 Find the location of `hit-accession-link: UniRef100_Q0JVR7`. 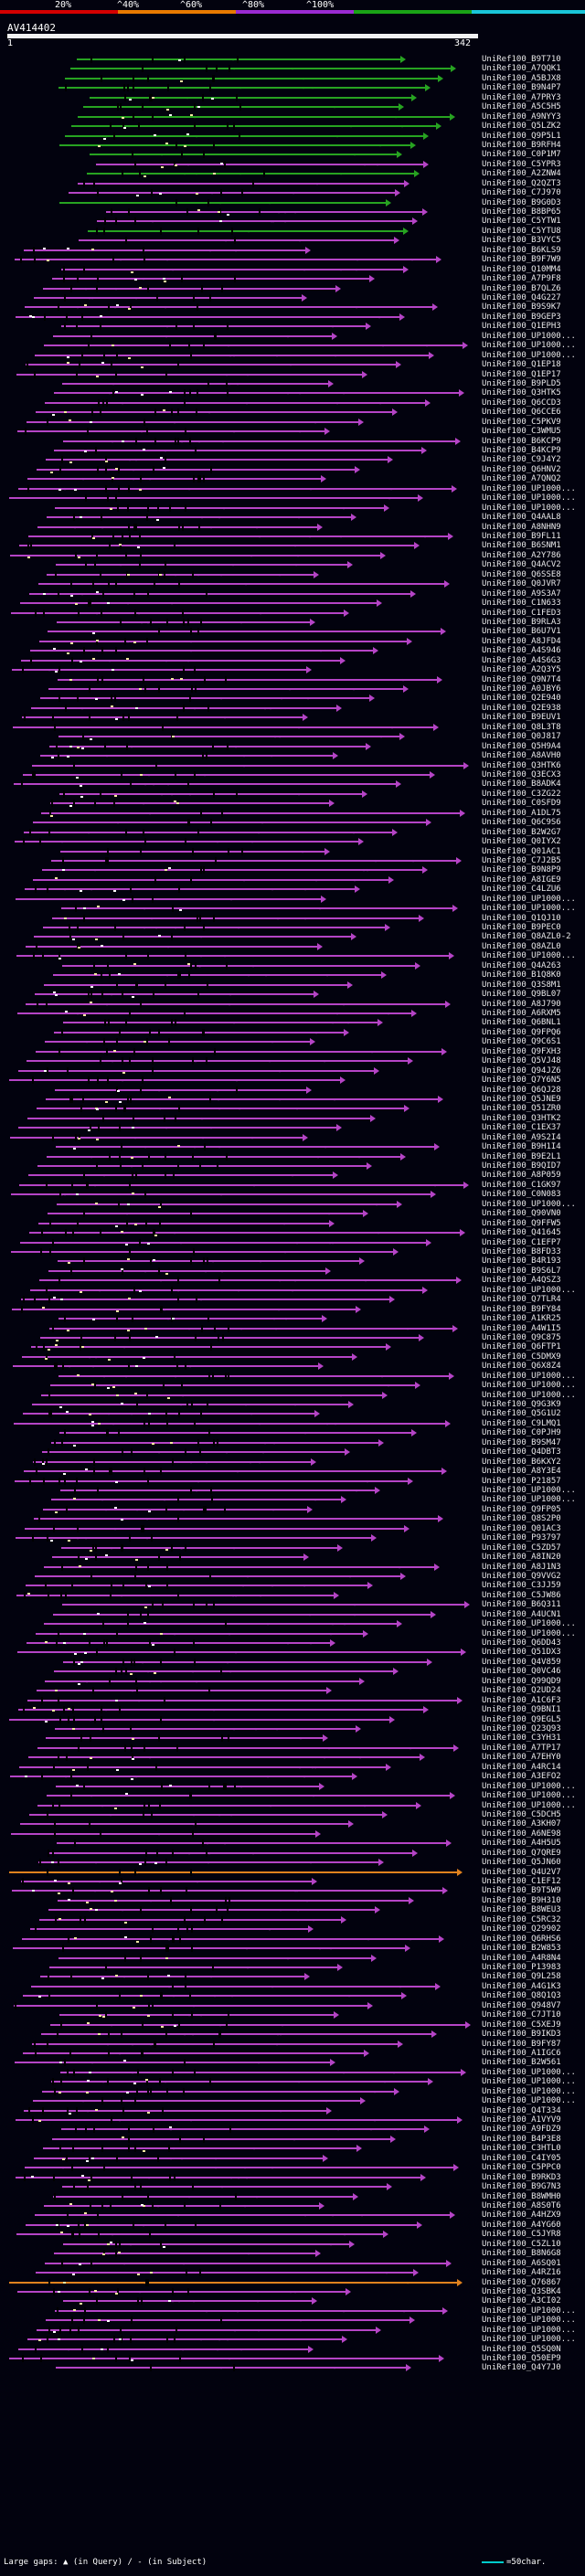

hit-accession-link: UniRef100_Q0JVR7 is located at coordinates (521, 584).